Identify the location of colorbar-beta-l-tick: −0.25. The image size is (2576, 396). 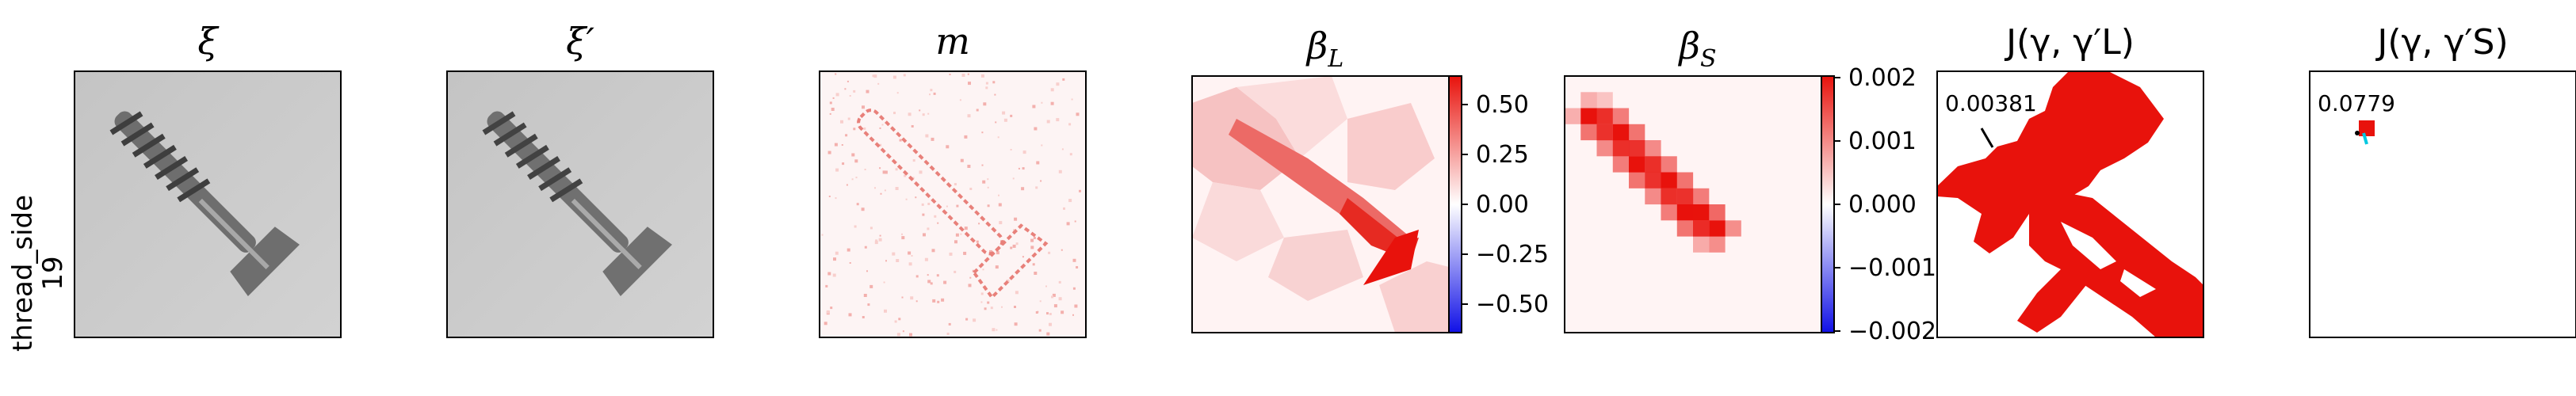
(1512, 254).